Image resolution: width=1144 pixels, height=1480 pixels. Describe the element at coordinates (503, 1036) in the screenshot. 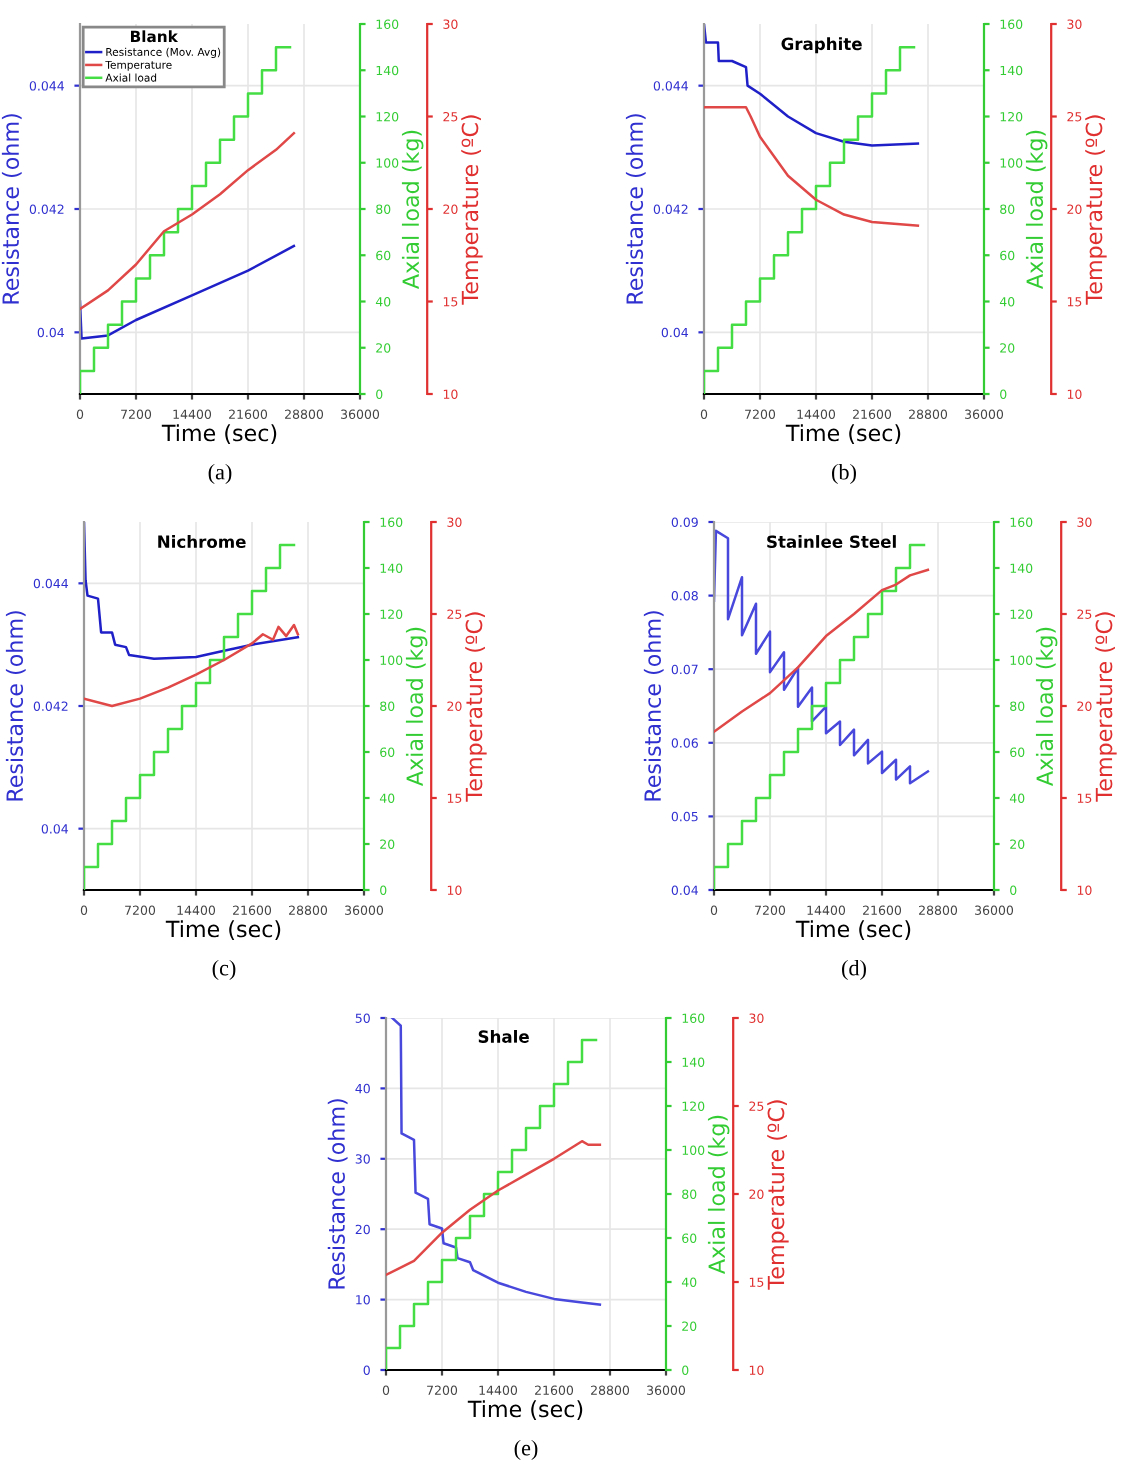

I see `text: Shale` at that location.